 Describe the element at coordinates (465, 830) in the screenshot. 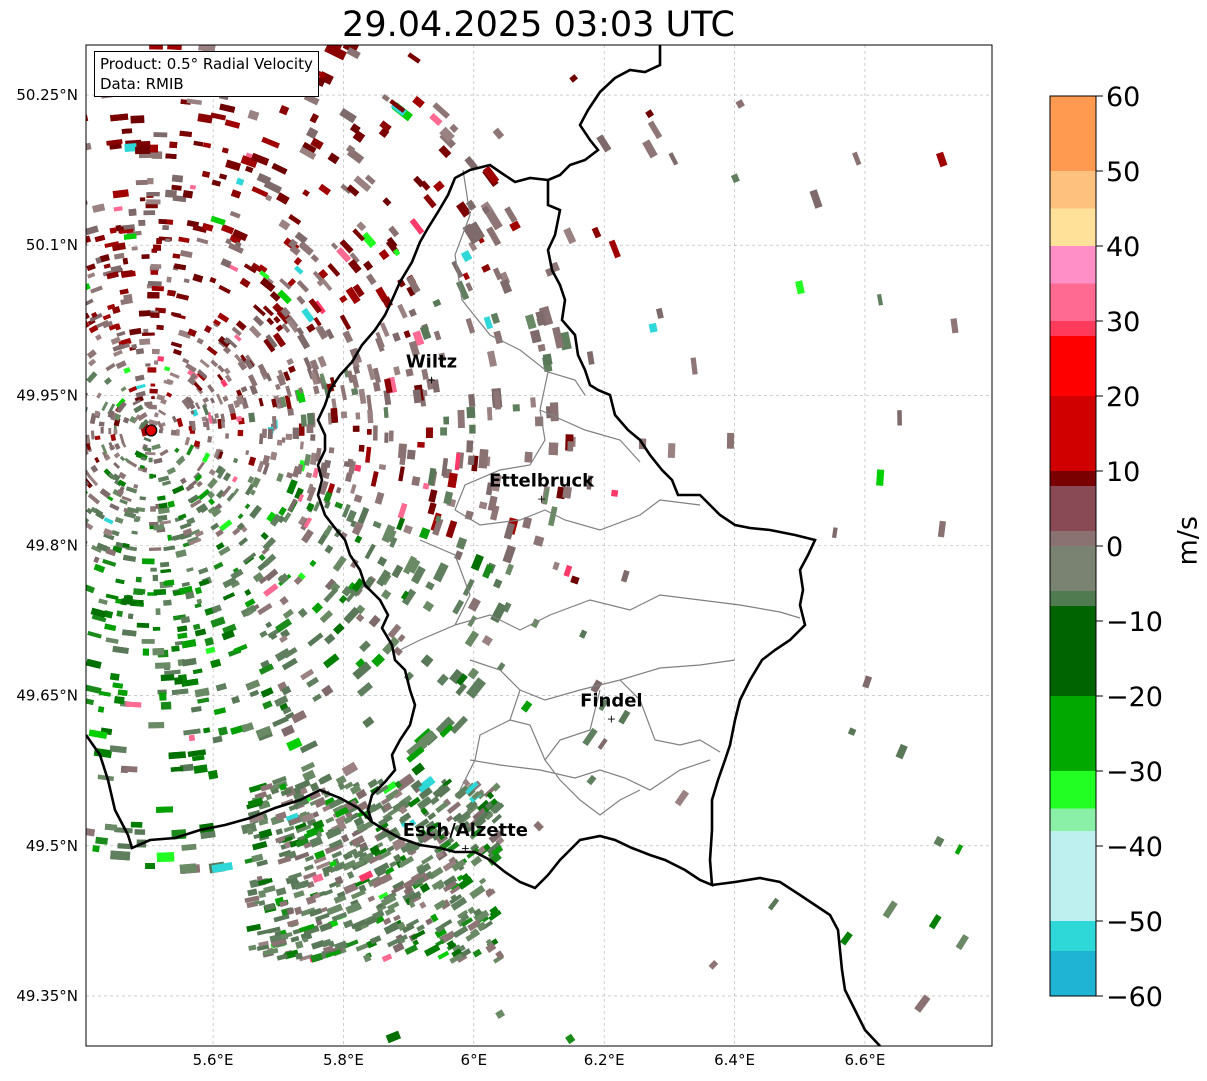

I see `city-label: Esch/Alzette` at that location.